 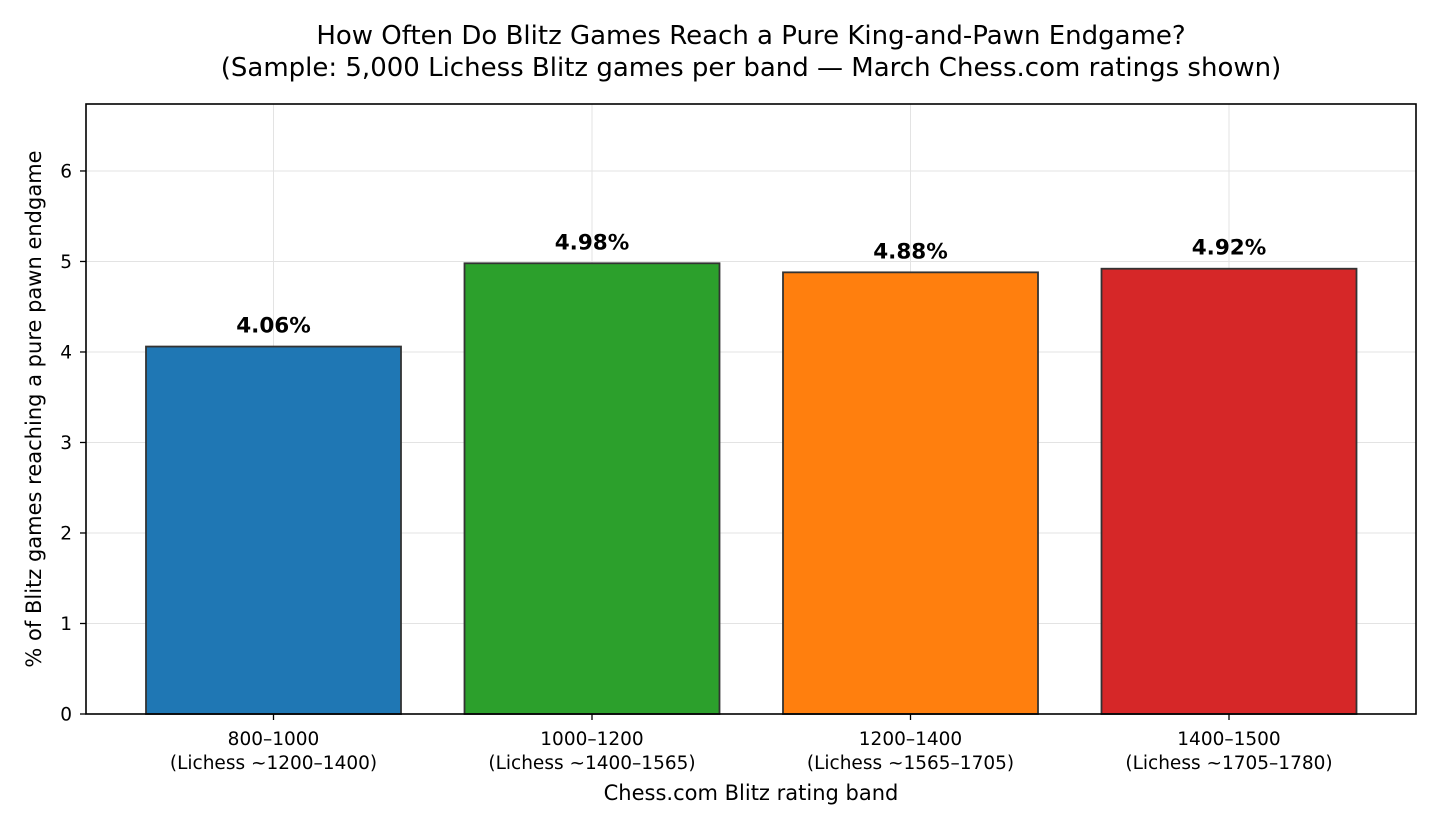 I want to click on x-tick-sublabel: (Lichess ~1200–1400), so click(x=273, y=763).